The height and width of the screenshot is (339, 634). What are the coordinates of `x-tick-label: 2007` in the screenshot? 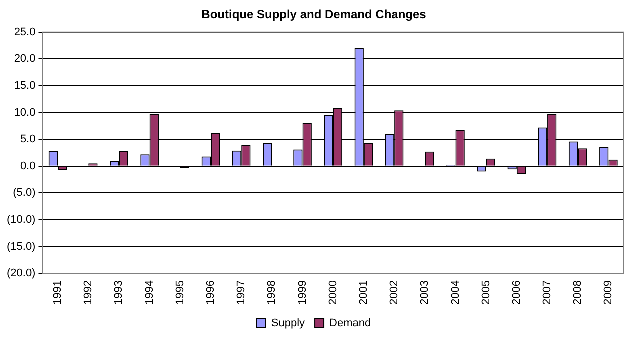 It's located at (548, 293).